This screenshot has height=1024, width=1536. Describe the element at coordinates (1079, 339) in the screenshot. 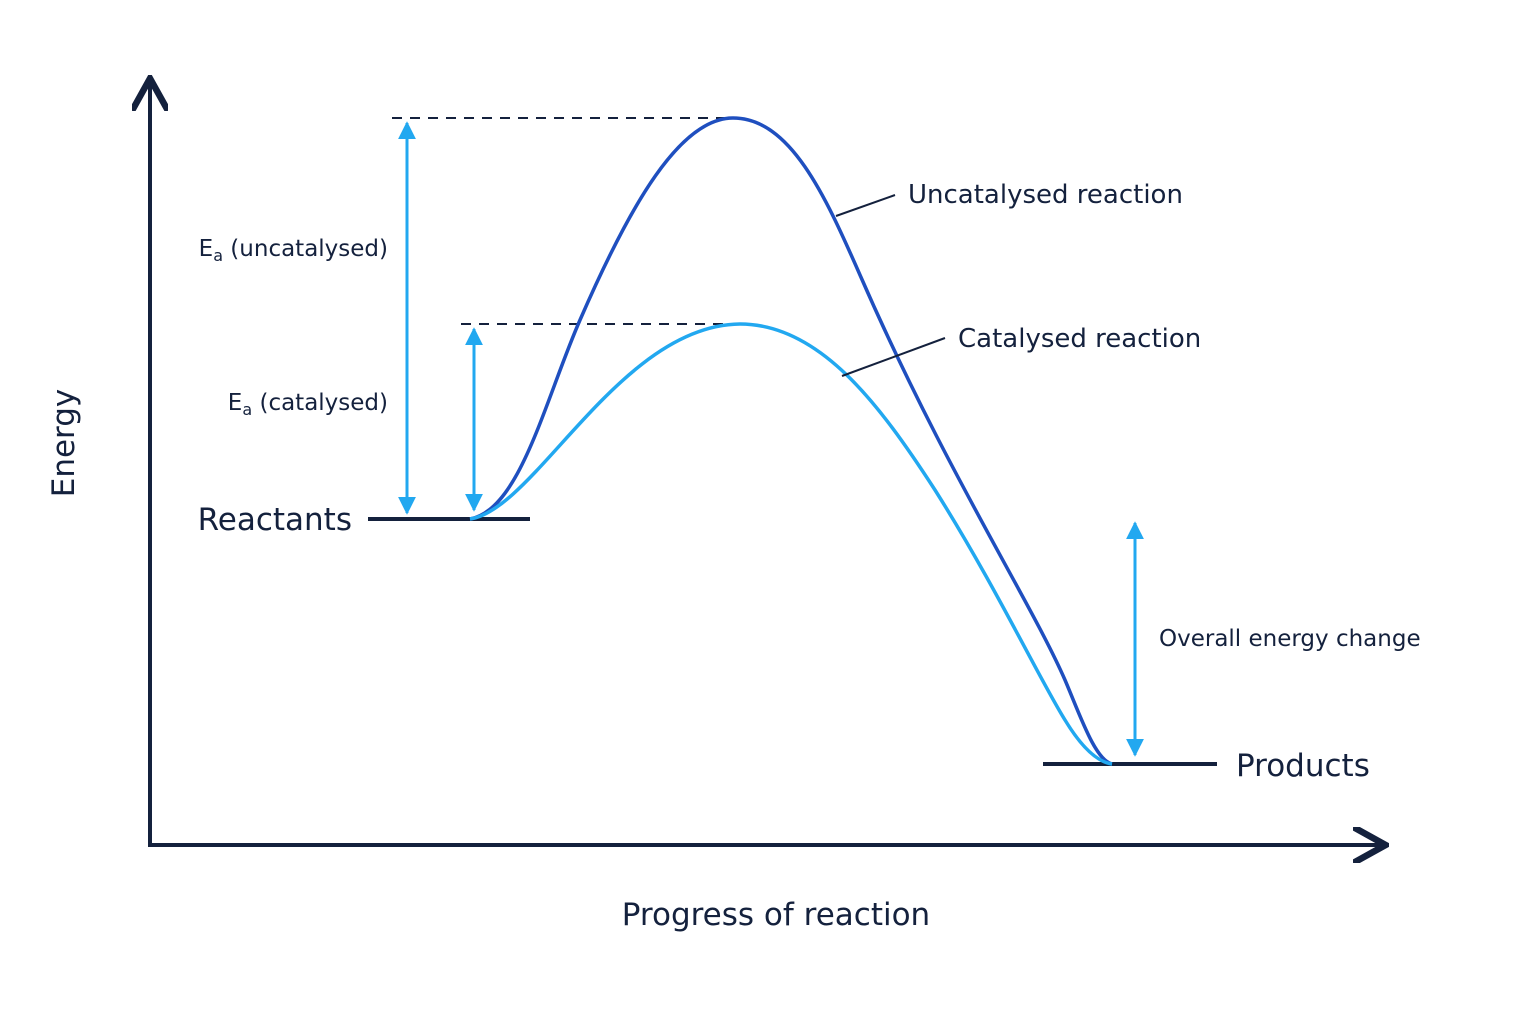

I see `catalysed-label: Catalysed reaction` at that location.